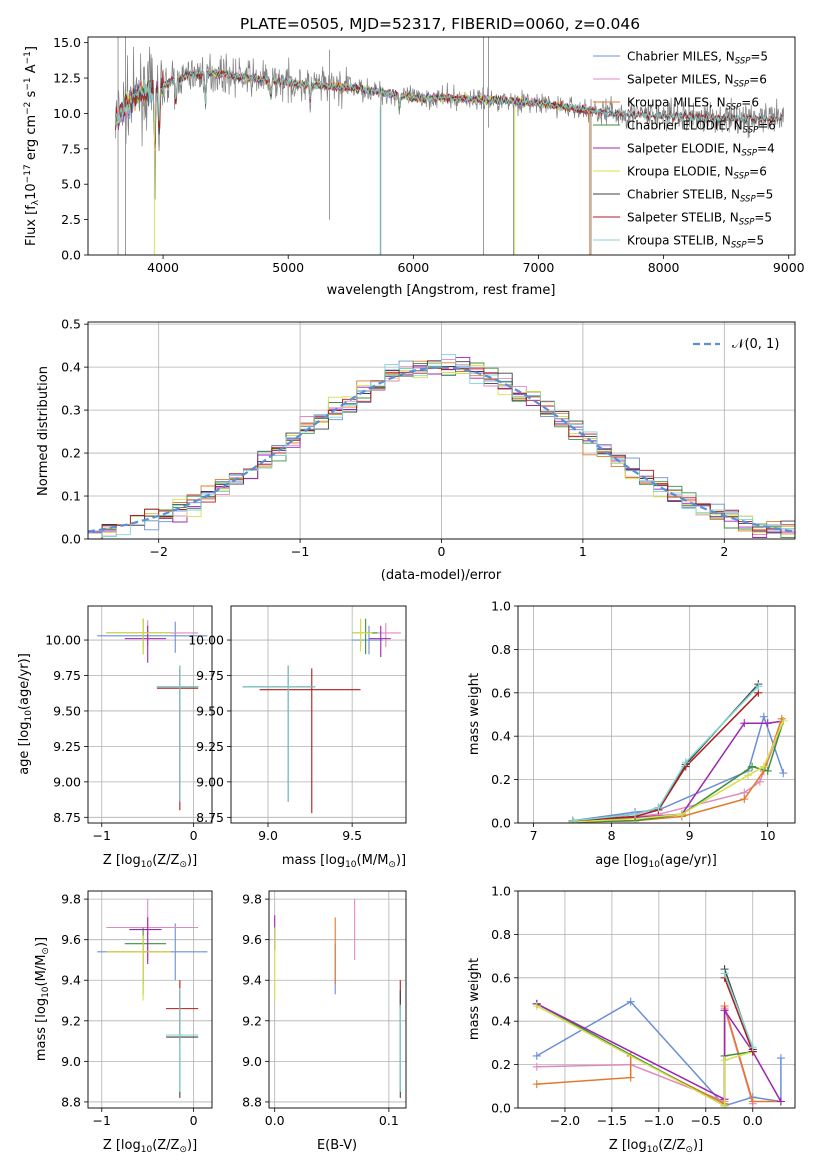  Describe the element at coordinates (401, 860) in the screenshot. I see `age_vs_mass-xlabel-part-4: )]` at that location.